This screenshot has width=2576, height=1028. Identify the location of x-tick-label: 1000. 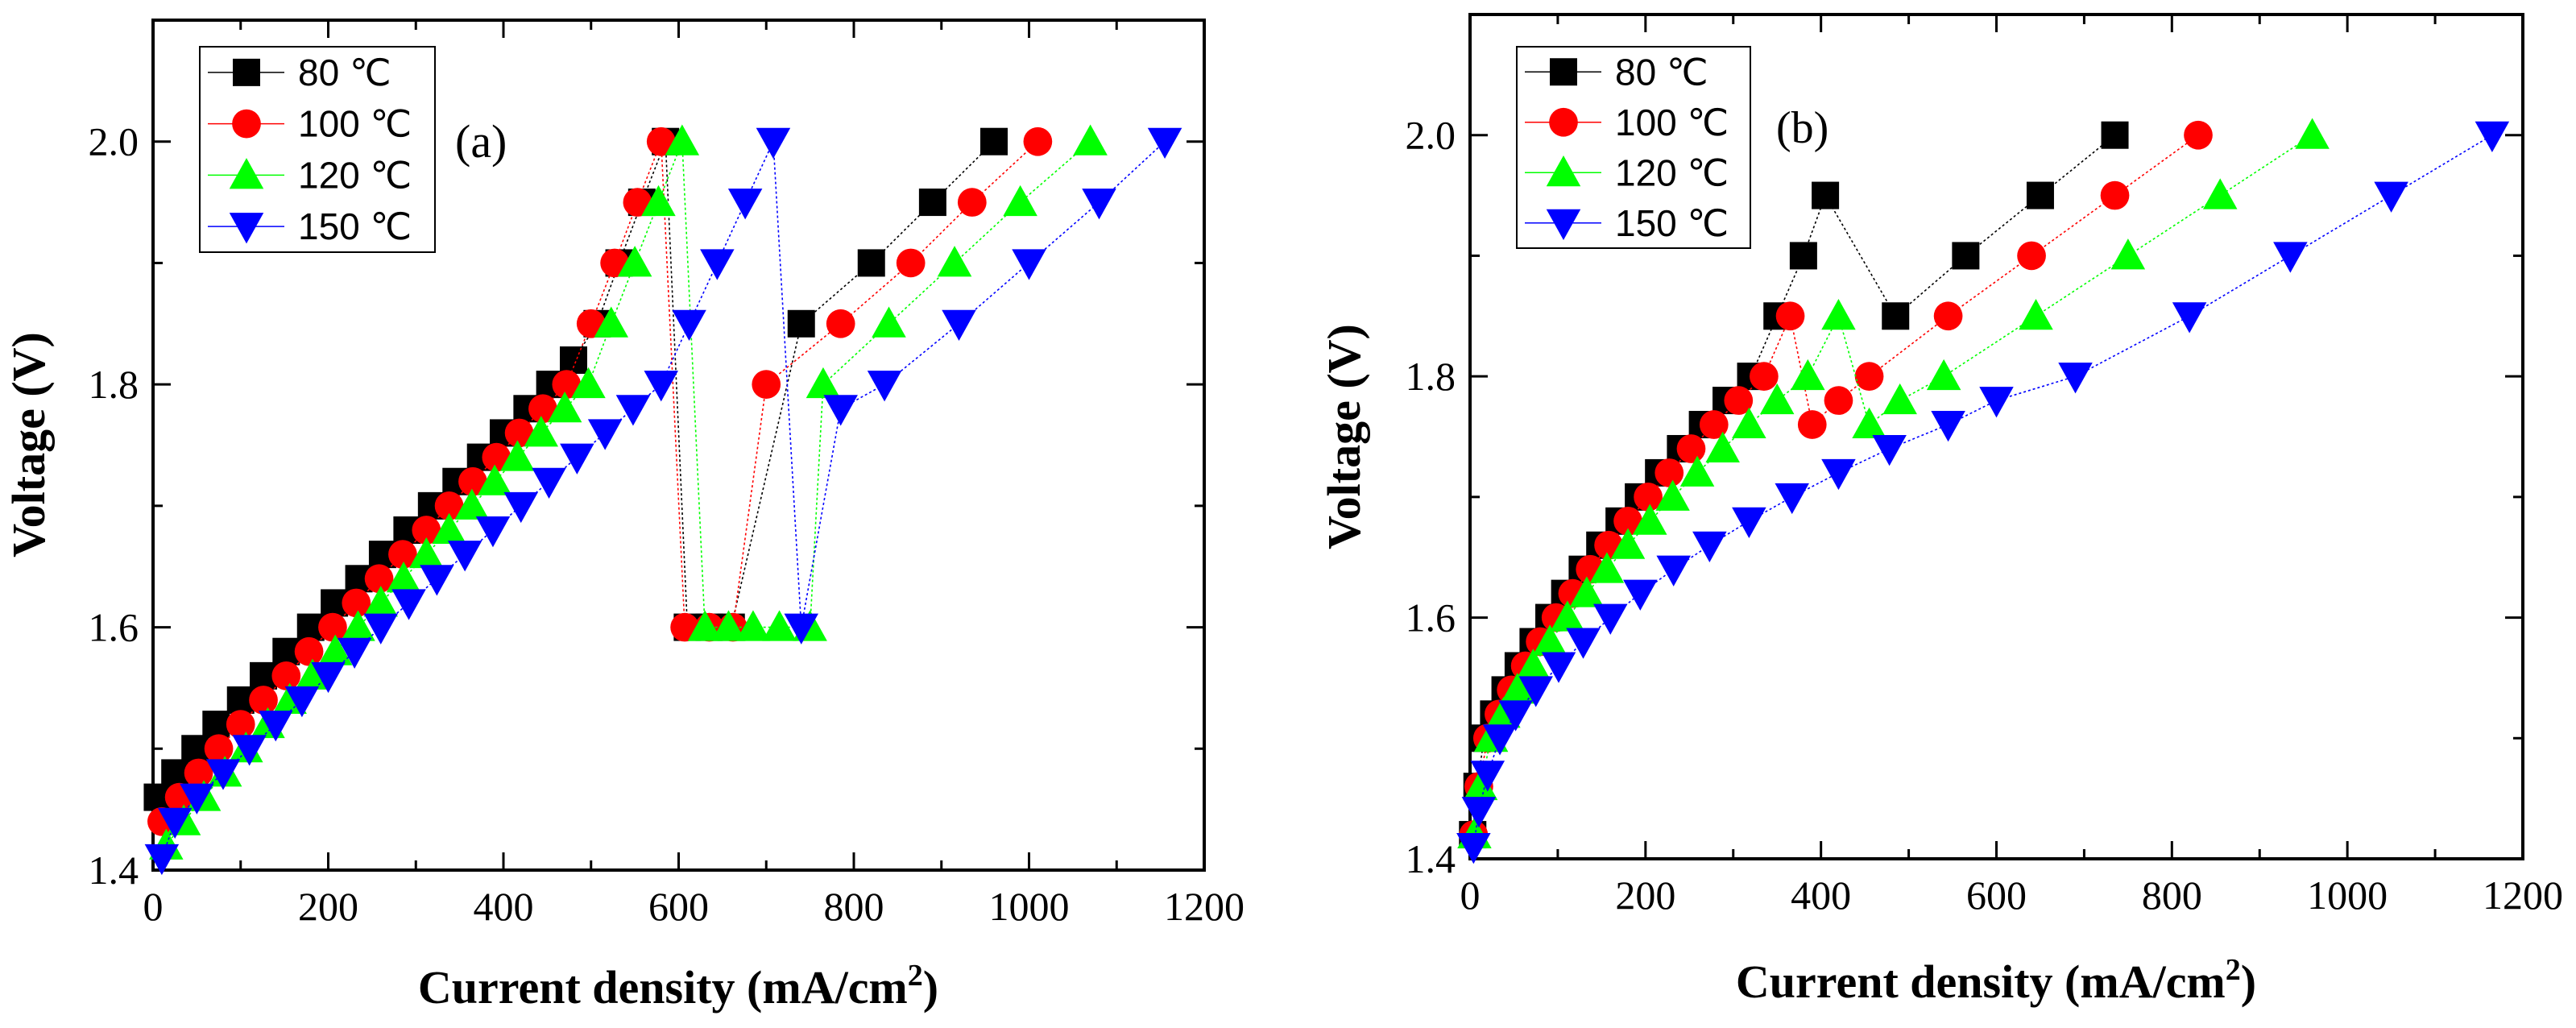
(1029, 906).